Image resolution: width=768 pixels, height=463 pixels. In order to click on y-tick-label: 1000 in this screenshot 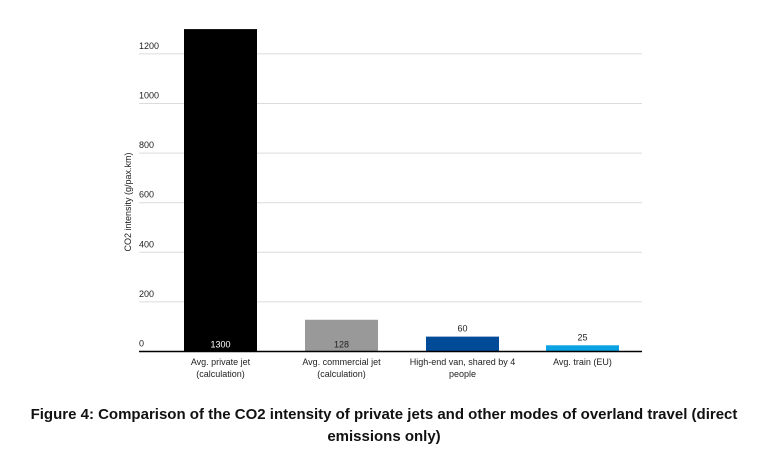, I will do `click(149, 96)`.